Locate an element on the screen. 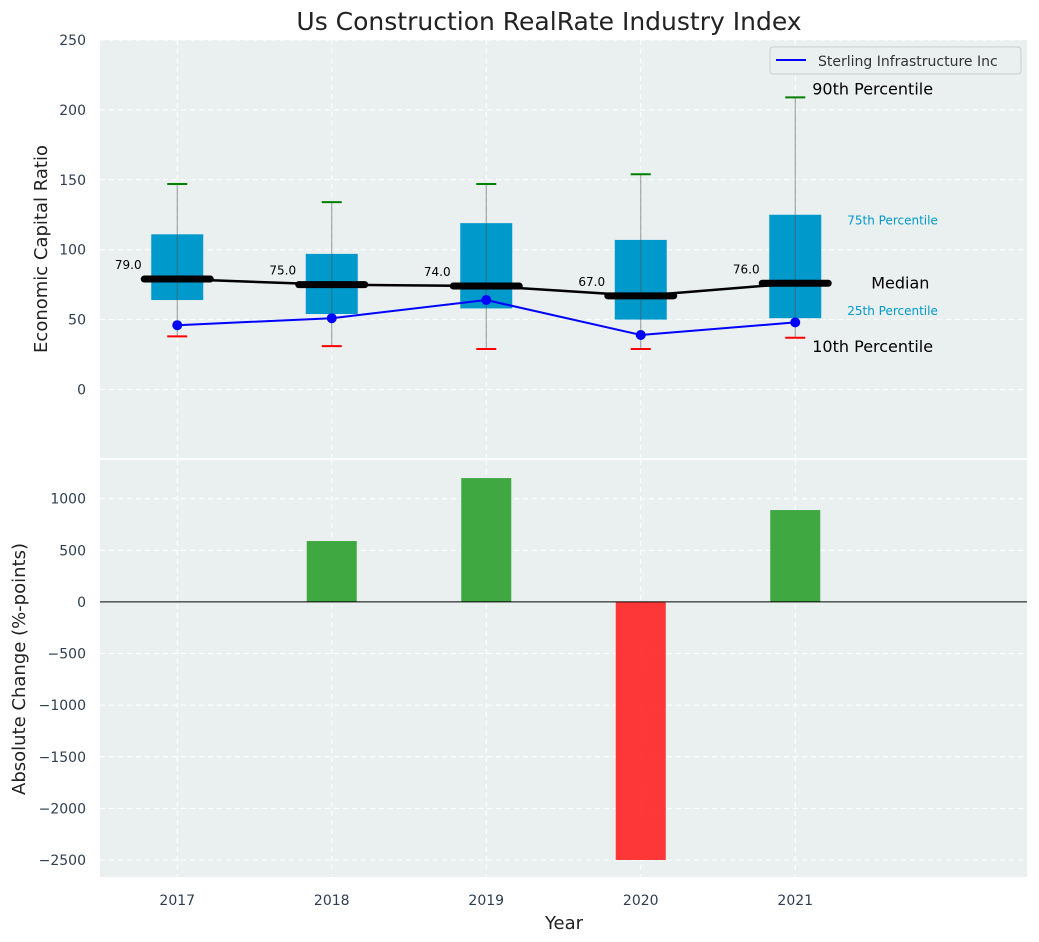  x-tick-label: 2019 is located at coordinates (486, 901).